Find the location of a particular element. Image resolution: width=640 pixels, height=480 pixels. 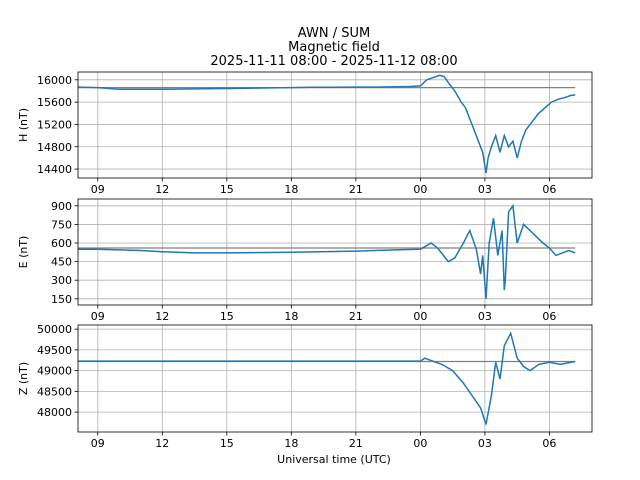

title-line: AWN / SUM is located at coordinates (334, 33).